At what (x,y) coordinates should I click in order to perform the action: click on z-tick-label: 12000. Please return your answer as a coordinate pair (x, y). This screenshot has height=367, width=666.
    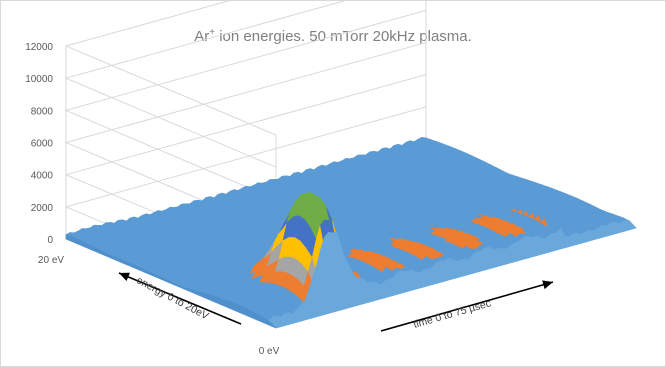
    Looking at the image, I should click on (39, 47).